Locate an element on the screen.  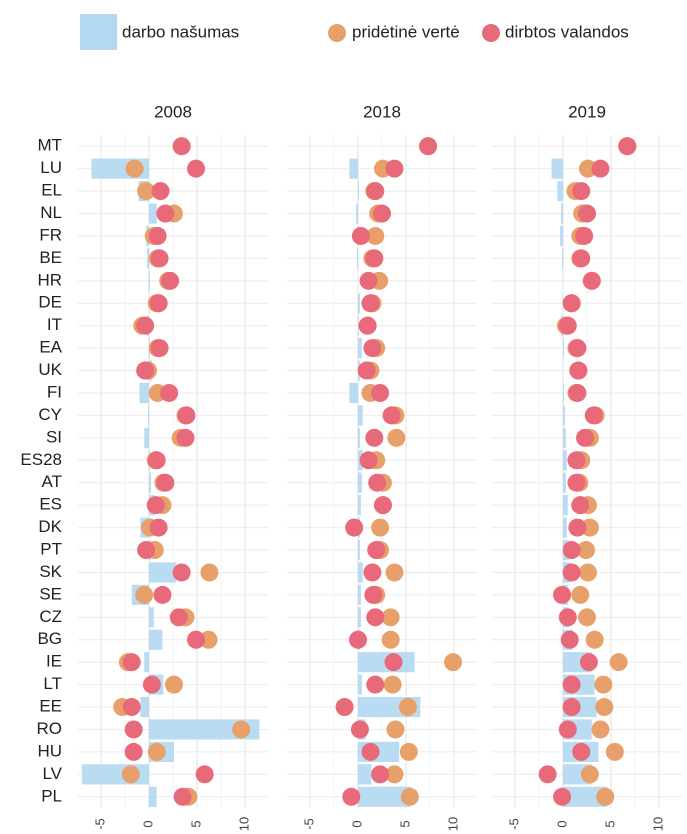
y-tick-label: EL is located at coordinates (51, 190).